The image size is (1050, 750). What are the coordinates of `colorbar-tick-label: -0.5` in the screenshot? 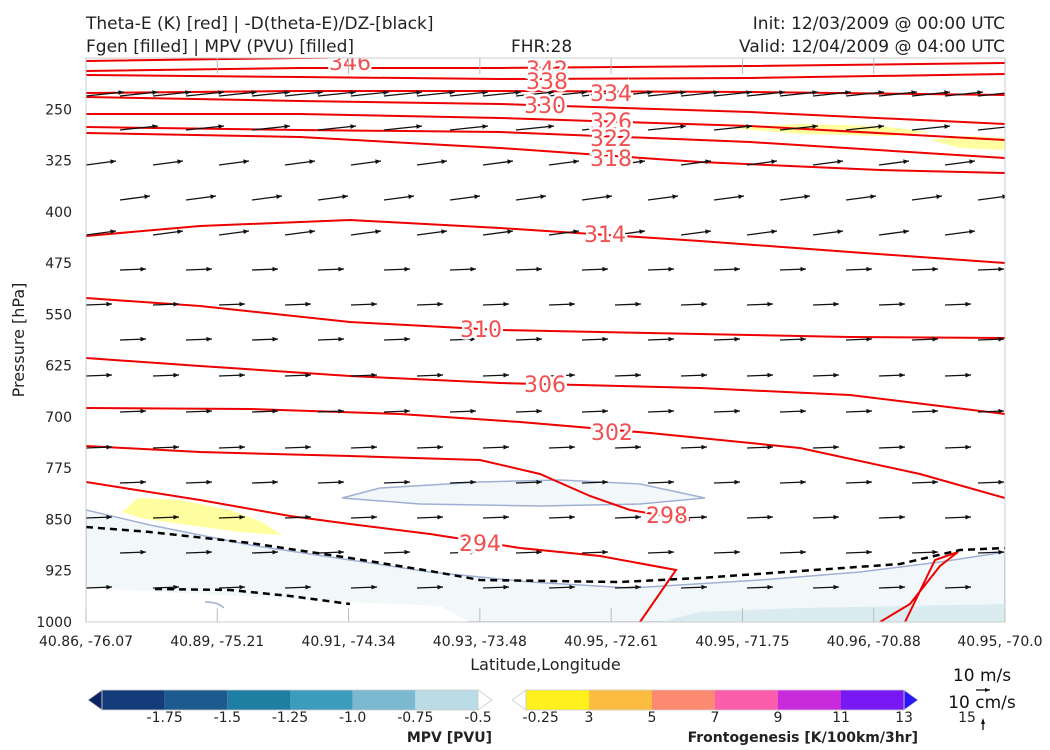 It's located at (477, 718).